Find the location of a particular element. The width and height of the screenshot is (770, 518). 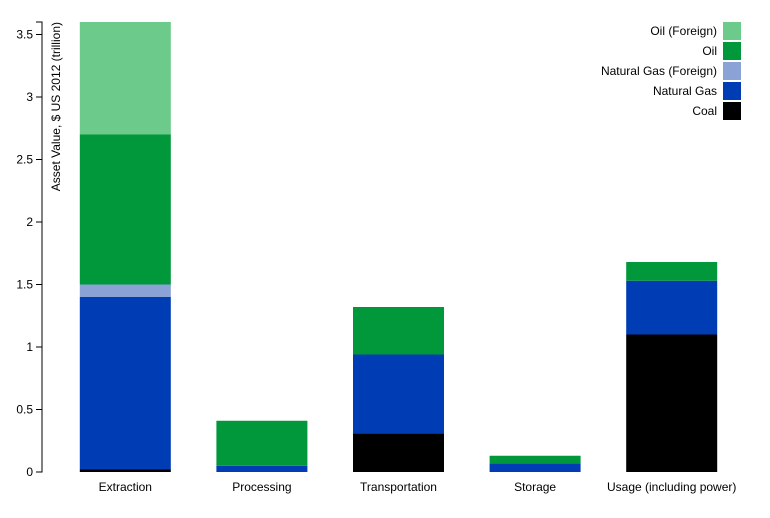

legend-item: Natural Gas (Foreign) is located at coordinates (671, 71).